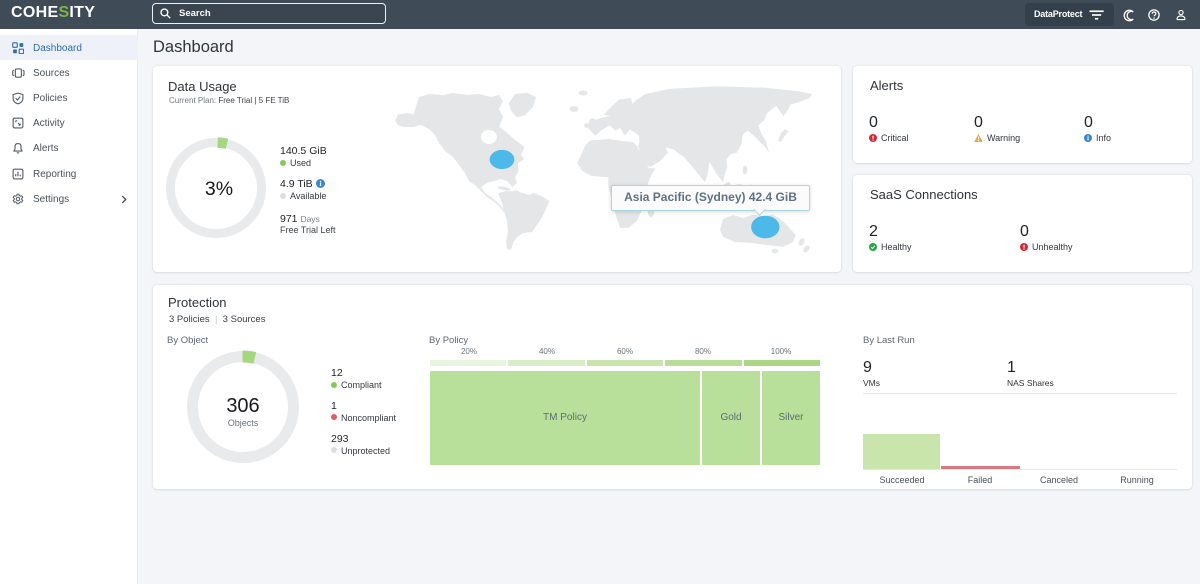 The image size is (1200, 584). What do you see at coordinates (242, 406) in the screenshot?
I see `svg-text: 306` at bounding box center [242, 406].